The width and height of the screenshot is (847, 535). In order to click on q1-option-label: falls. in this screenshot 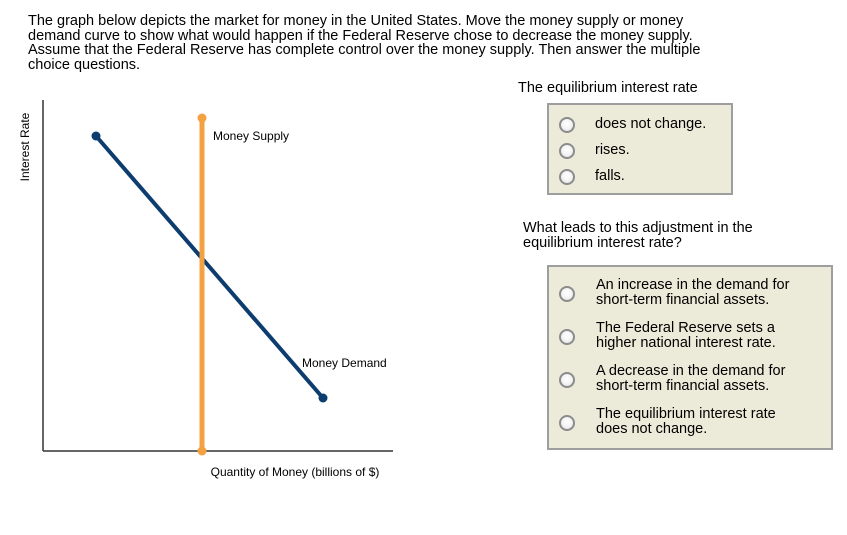, I will do `click(610, 176)`.